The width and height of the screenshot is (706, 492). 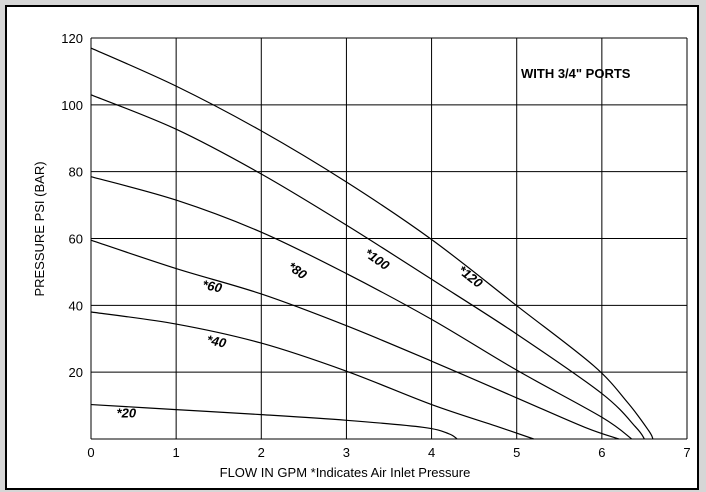 What do you see at coordinates (216, 341) in the screenshot?
I see `curve-label: *40` at bounding box center [216, 341].